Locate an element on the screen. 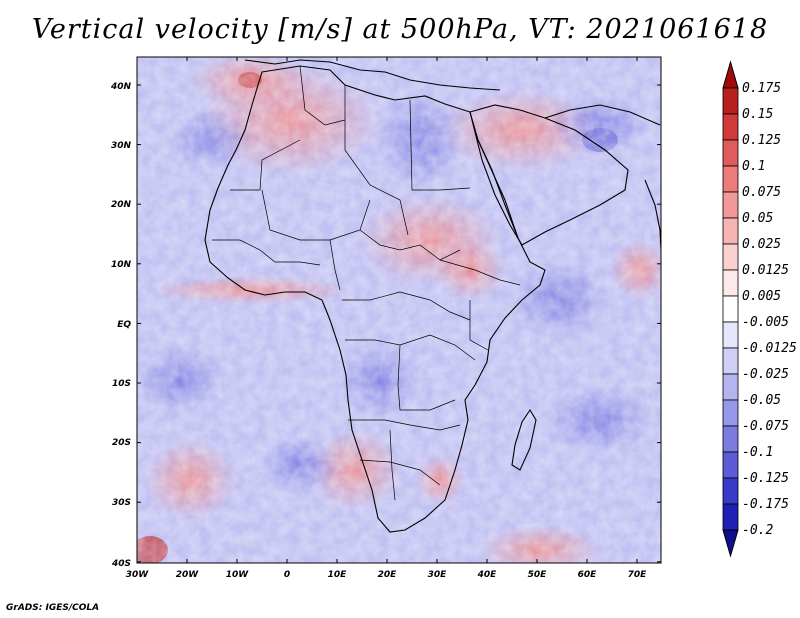 This screenshot has width=800, height=618. lon-label: 20E is located at coordinates (388, 575).